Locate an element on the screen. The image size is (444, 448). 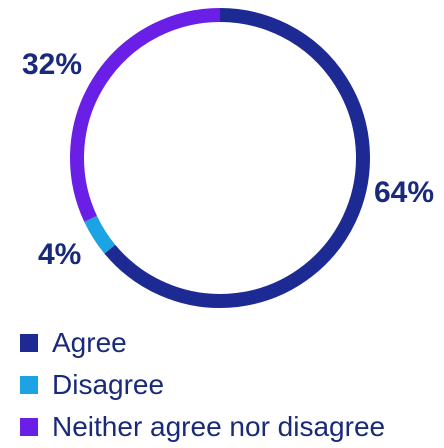
legend-swatch-disagree is located at coordinates (29, 385).